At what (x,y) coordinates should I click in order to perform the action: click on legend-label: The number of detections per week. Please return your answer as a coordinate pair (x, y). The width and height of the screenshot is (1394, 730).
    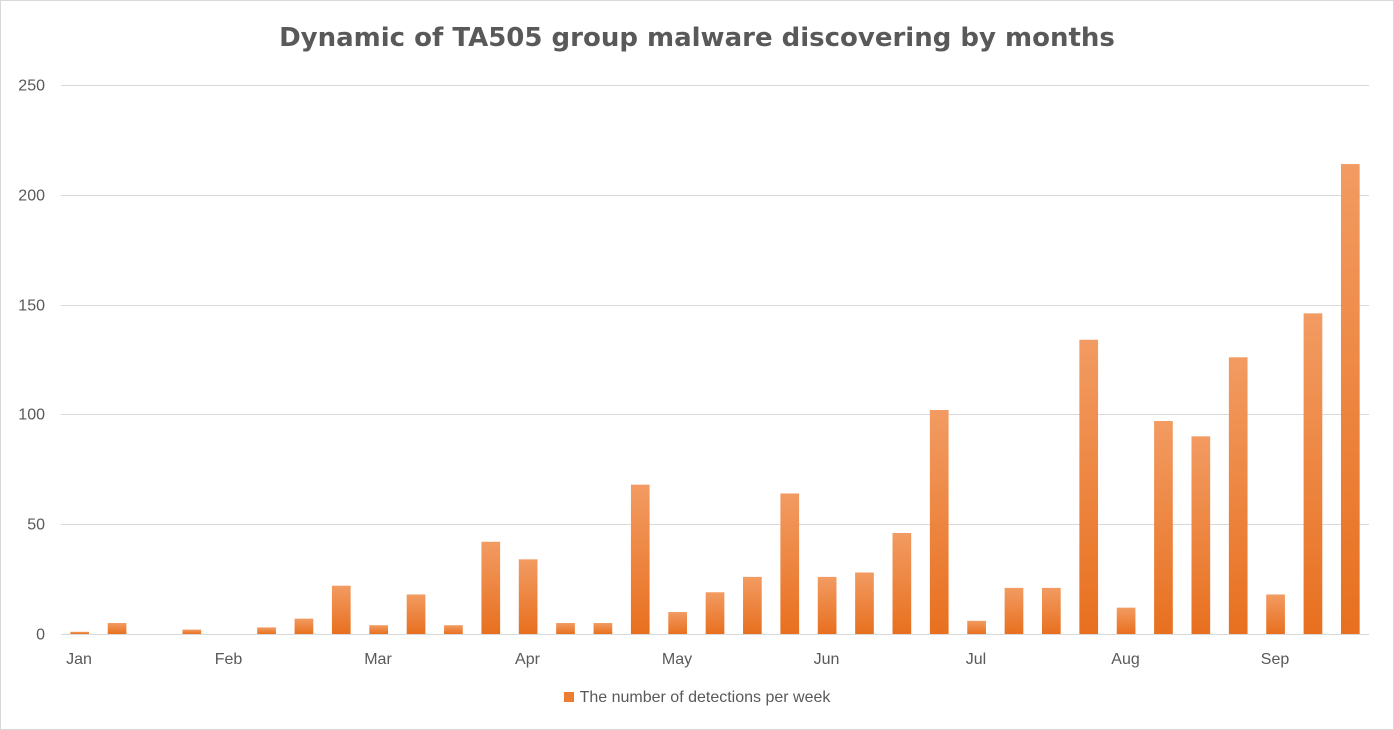
    Looking at the image, I should click on (705, 697).